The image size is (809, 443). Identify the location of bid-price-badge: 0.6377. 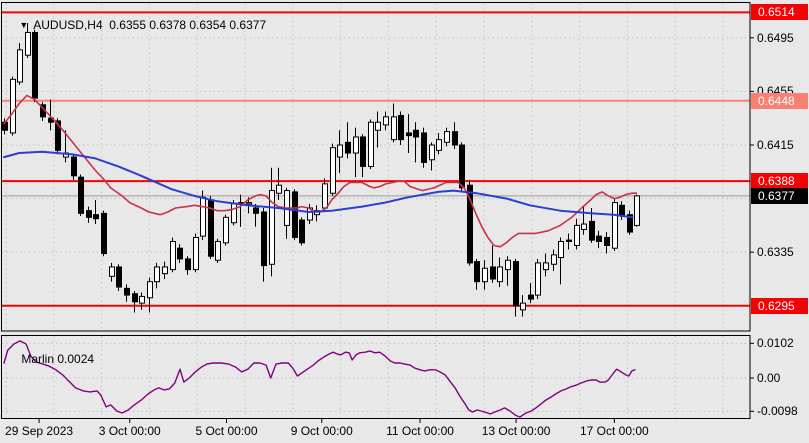
(779, 195).